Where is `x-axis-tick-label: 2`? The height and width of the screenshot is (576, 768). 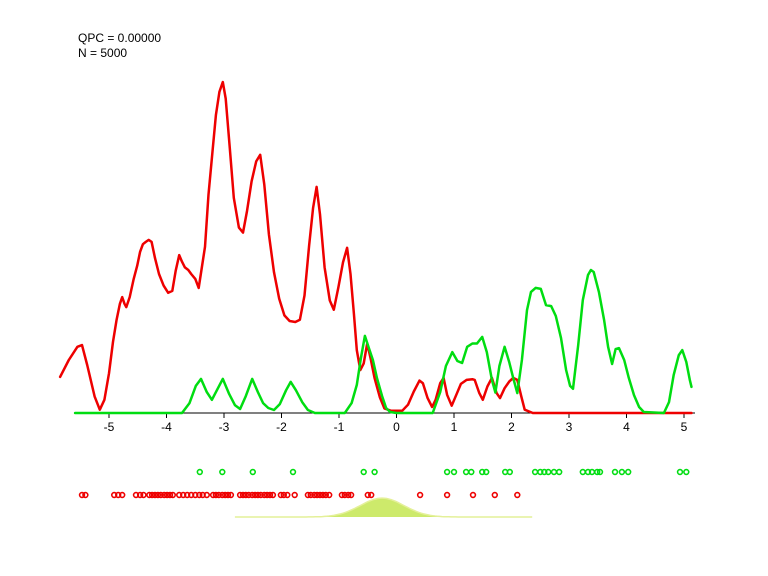
x-axis-tick-label: 2 is located at coordinates (511, 427).